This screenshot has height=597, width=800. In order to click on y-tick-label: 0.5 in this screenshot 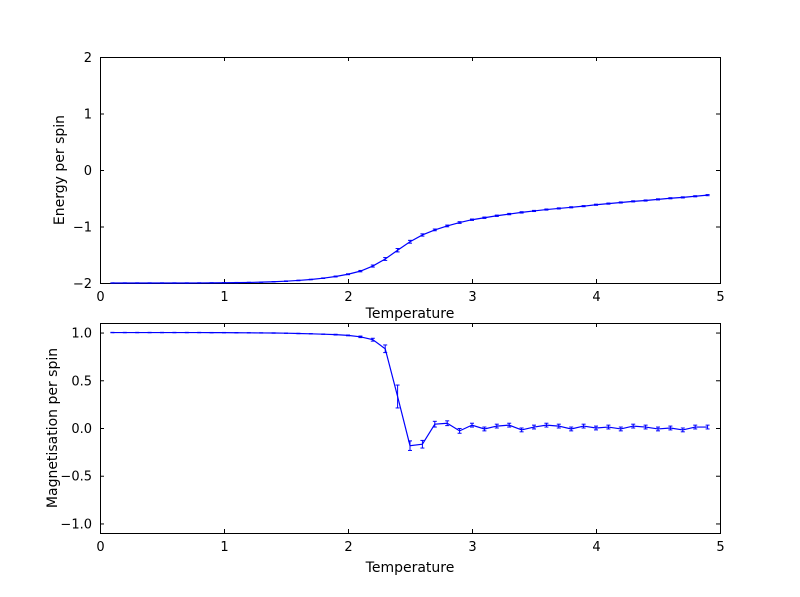, I will do `click(81, 381)`.